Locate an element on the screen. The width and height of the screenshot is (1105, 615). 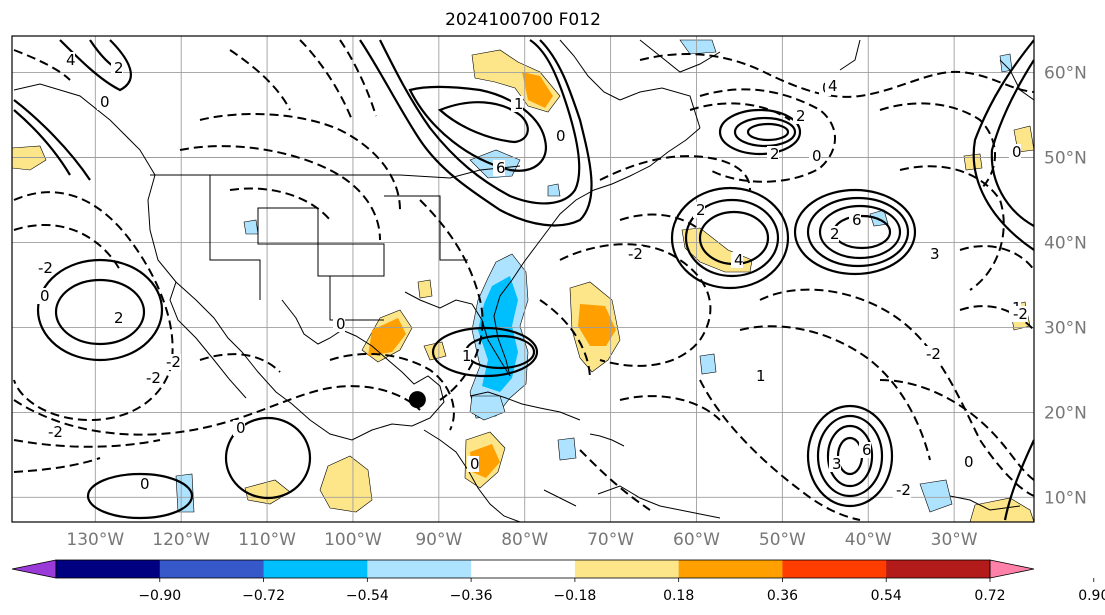
colorbar-tick-label: −0.54 is located at coordinates (367, 596).